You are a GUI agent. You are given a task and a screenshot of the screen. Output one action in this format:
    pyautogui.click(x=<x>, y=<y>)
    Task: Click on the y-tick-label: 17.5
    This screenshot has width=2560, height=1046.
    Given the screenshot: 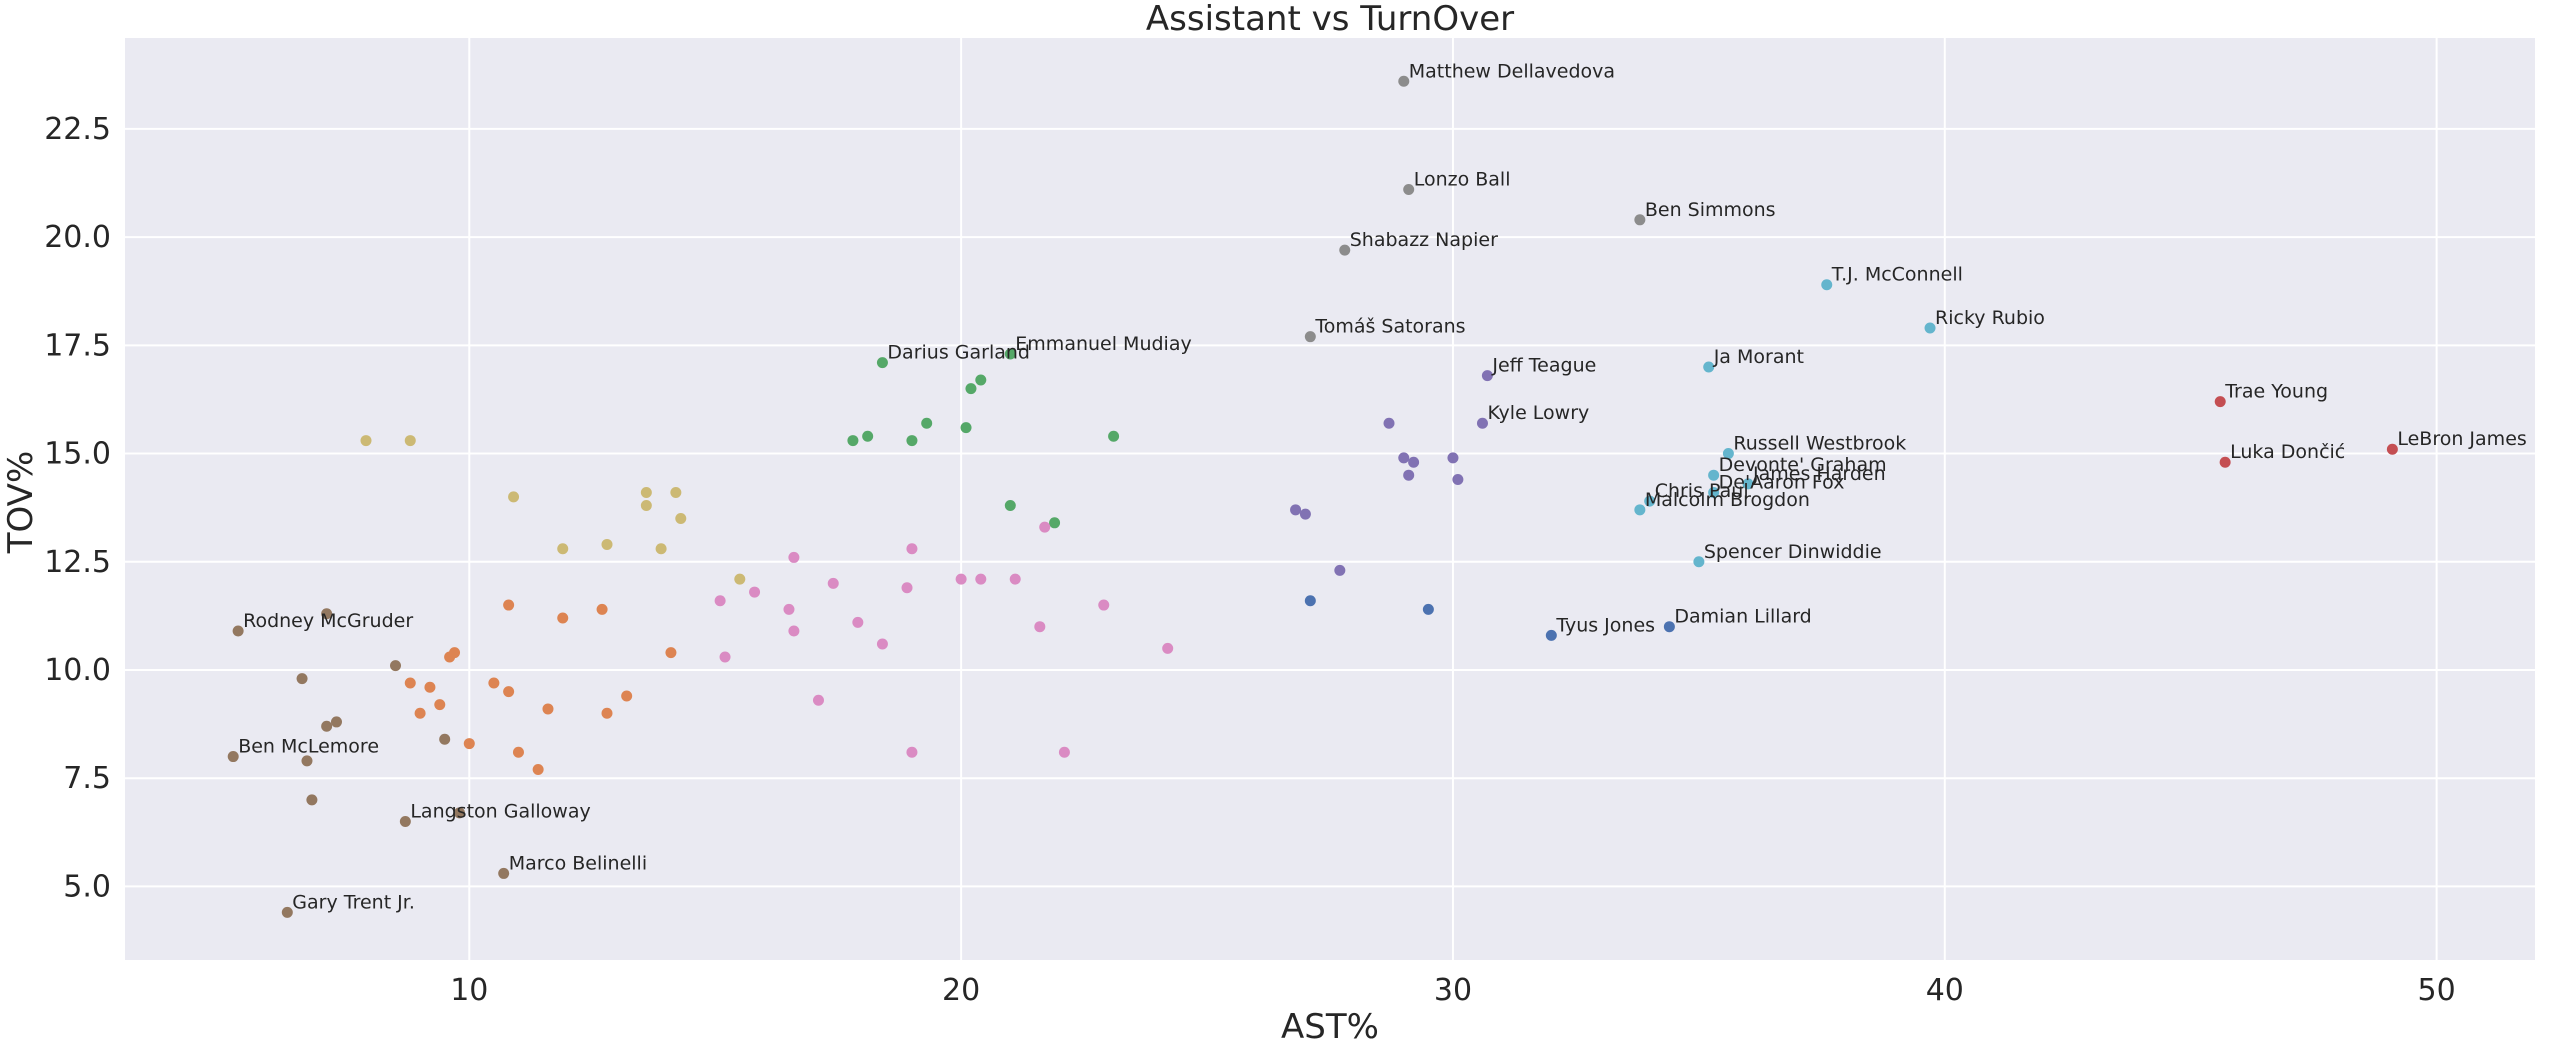 What is the action you would take?
    pyautogui.click(x=77, y=345)
    